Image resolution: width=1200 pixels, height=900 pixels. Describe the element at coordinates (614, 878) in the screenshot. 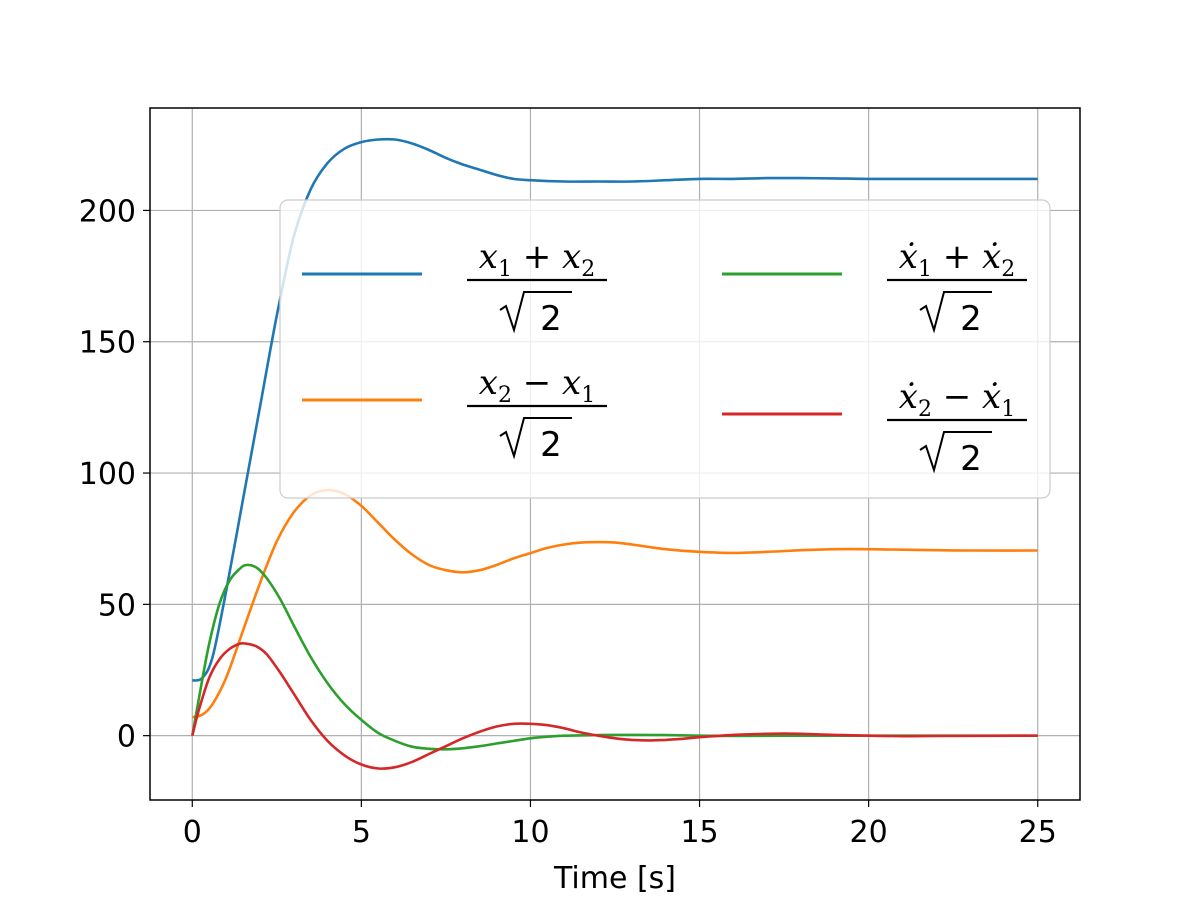

I see `x-axis-title: Time [s]` at that location.